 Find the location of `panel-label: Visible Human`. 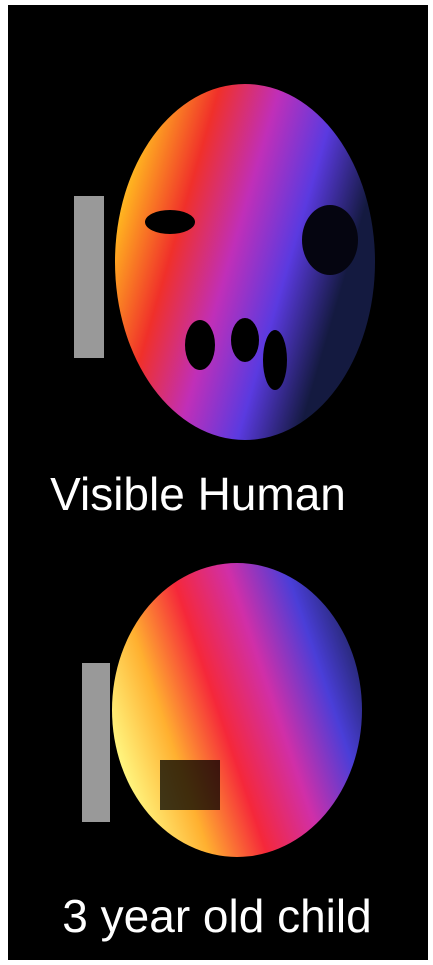

panel-label: Visible Human is located at coordinates (198, 494).